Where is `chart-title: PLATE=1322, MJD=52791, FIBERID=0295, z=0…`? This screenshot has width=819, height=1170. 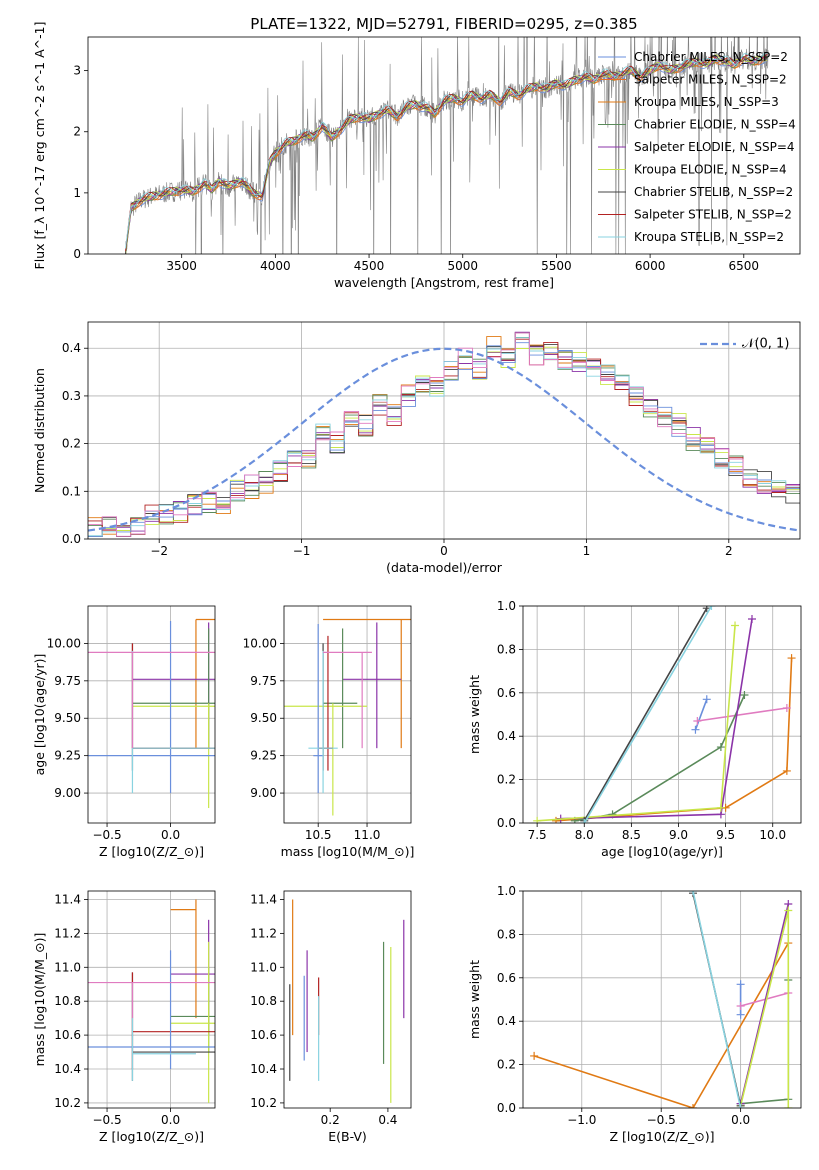 chart-title: PLATE=1322, MJD=52791, FIBERID=0295, z=0… is located at coordinates (443, 24).